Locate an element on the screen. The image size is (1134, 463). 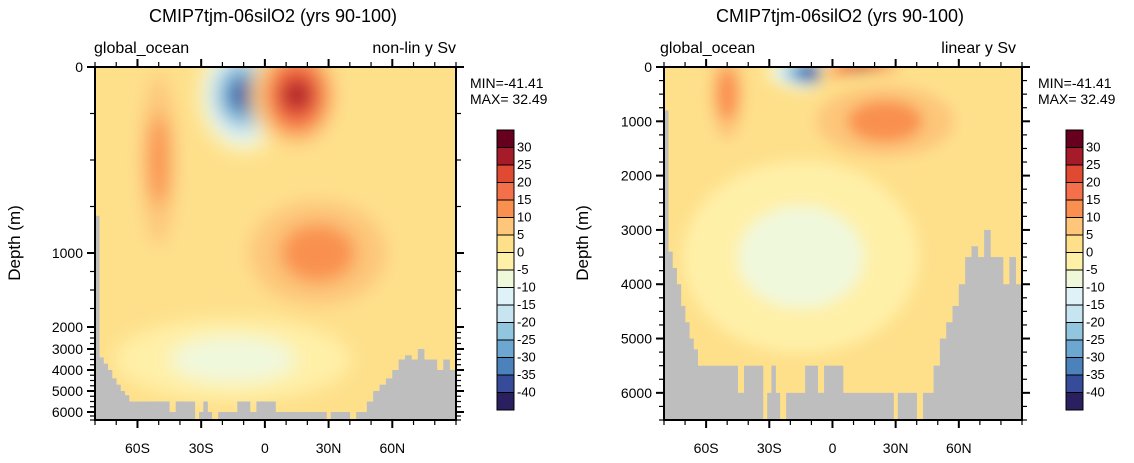
y-tick-label: 3000 is located at coordinates (67, 349).